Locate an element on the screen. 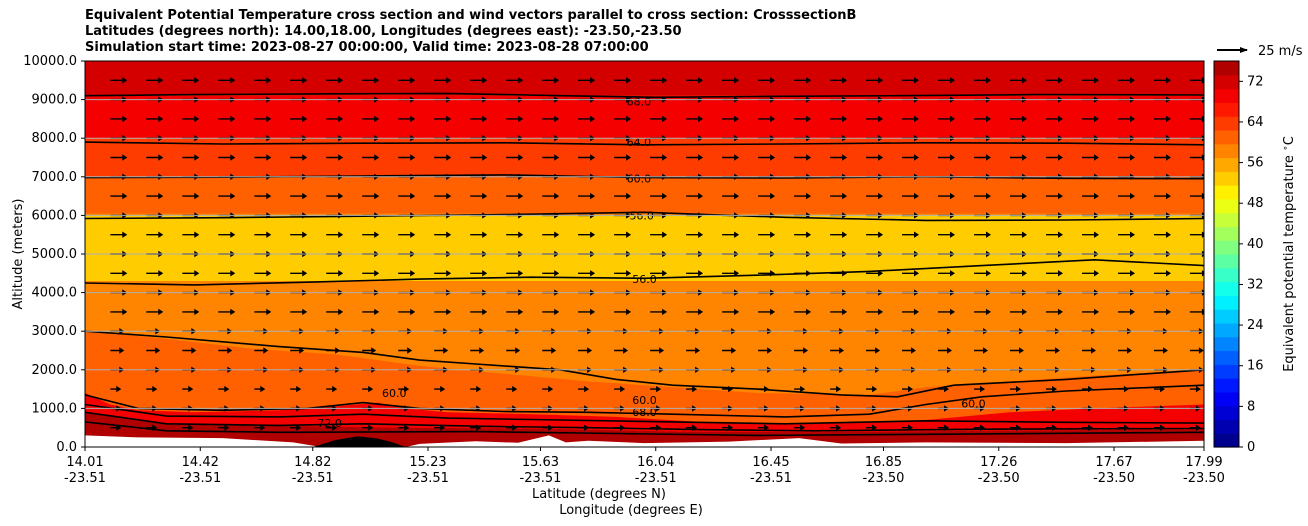  x-tick-label-lon: -23.51 is located at coordinates (656, 478).